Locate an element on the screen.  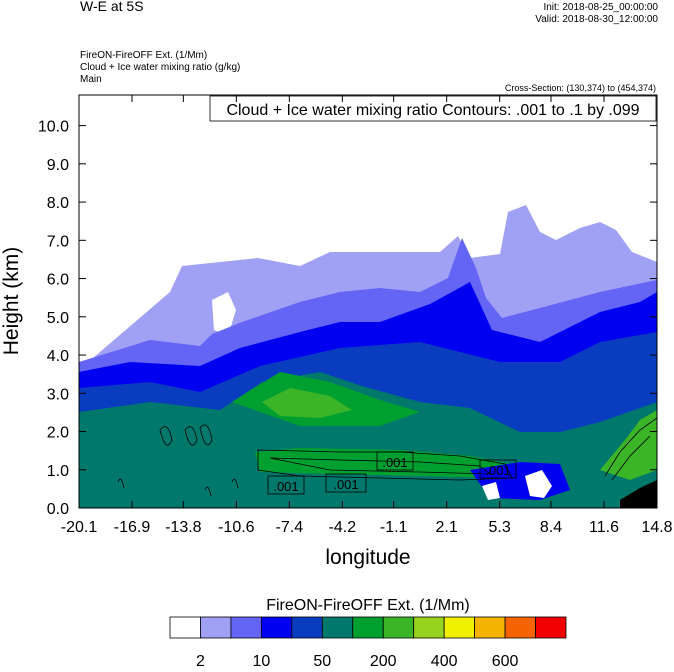
y-tick-label: 3.0 is located at coordinates (58, 394).